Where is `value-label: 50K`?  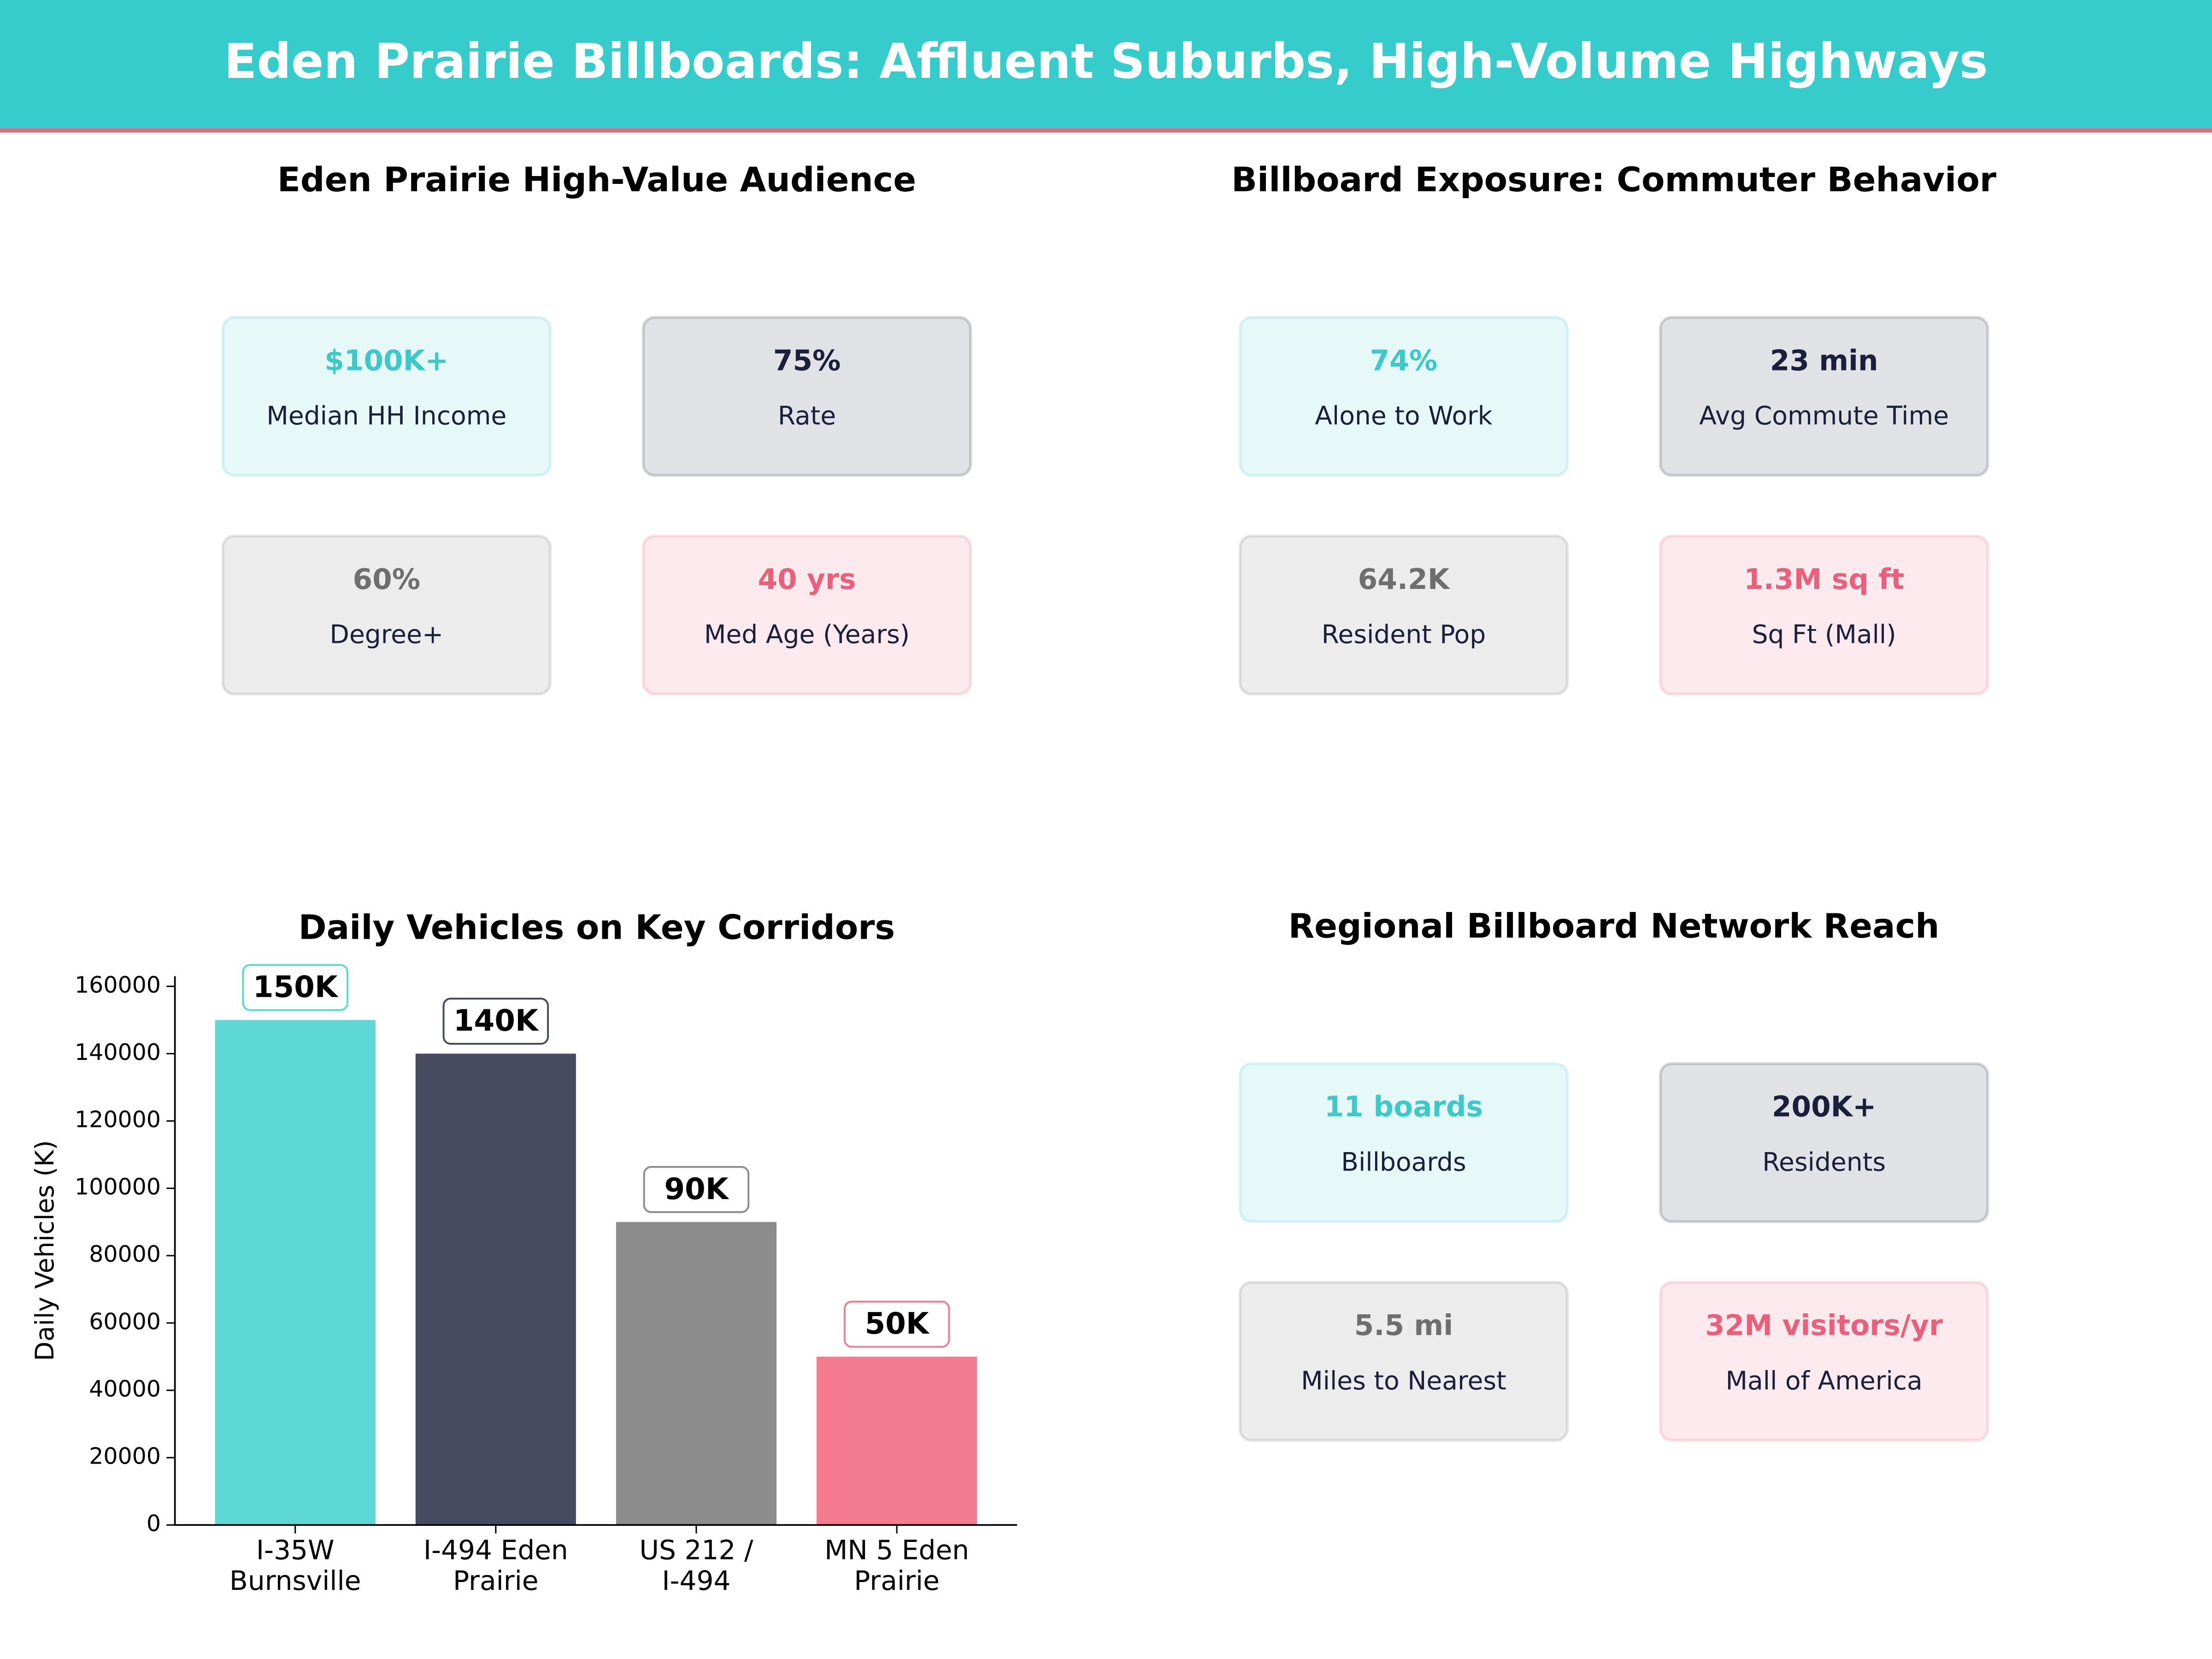
value-label: 50K is located at coordinates (897, 1323).